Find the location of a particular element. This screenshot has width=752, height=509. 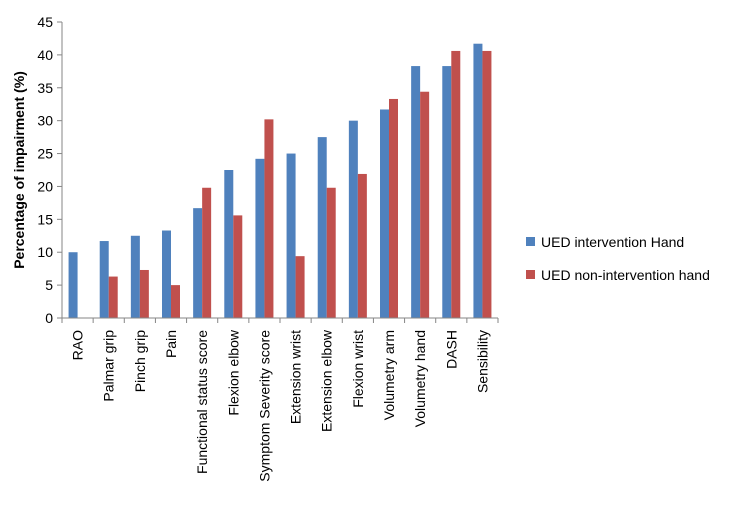

y-tick-label: 15 is located at coordinates (45, 219).